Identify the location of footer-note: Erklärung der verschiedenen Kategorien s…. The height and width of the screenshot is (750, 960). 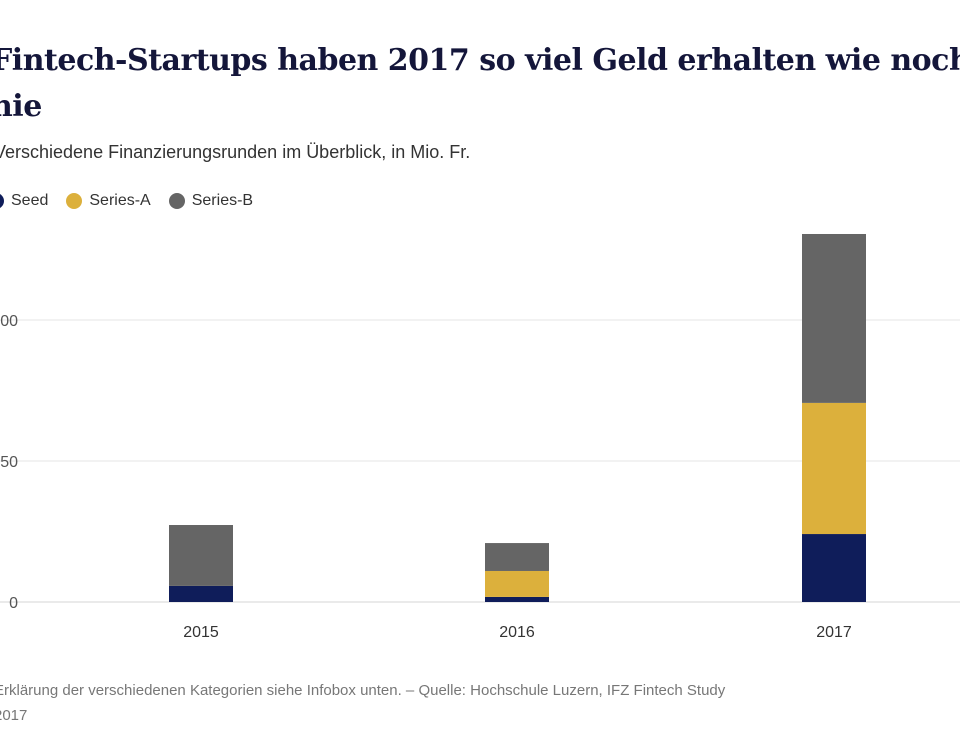
(363, 690).